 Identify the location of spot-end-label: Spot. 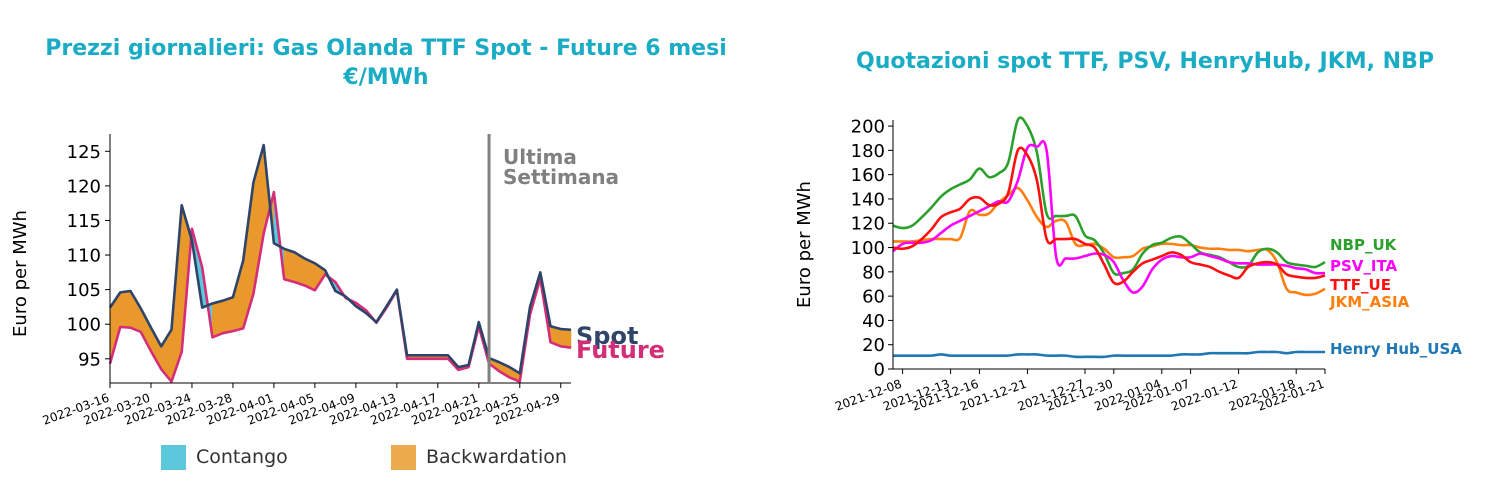
(607, 336).